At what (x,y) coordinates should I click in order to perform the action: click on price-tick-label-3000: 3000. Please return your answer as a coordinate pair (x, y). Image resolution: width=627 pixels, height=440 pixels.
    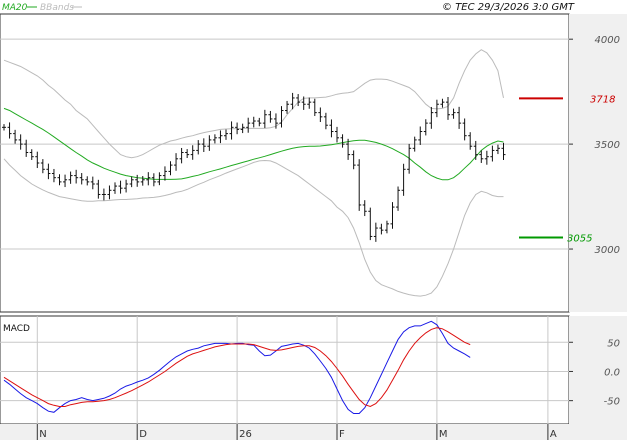
    Looking at the image, I should click on (607, 250).